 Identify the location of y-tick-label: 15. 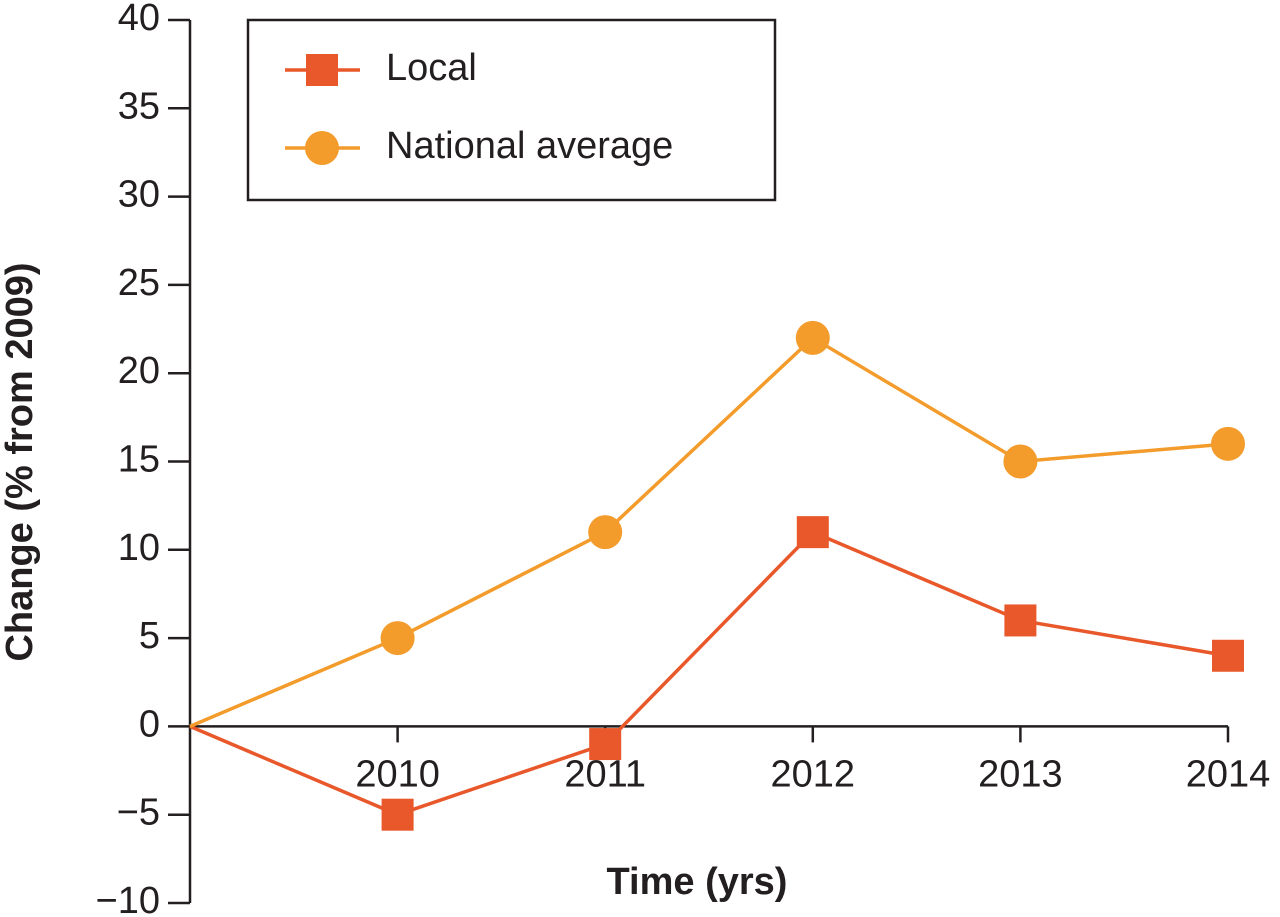
(139, 460).